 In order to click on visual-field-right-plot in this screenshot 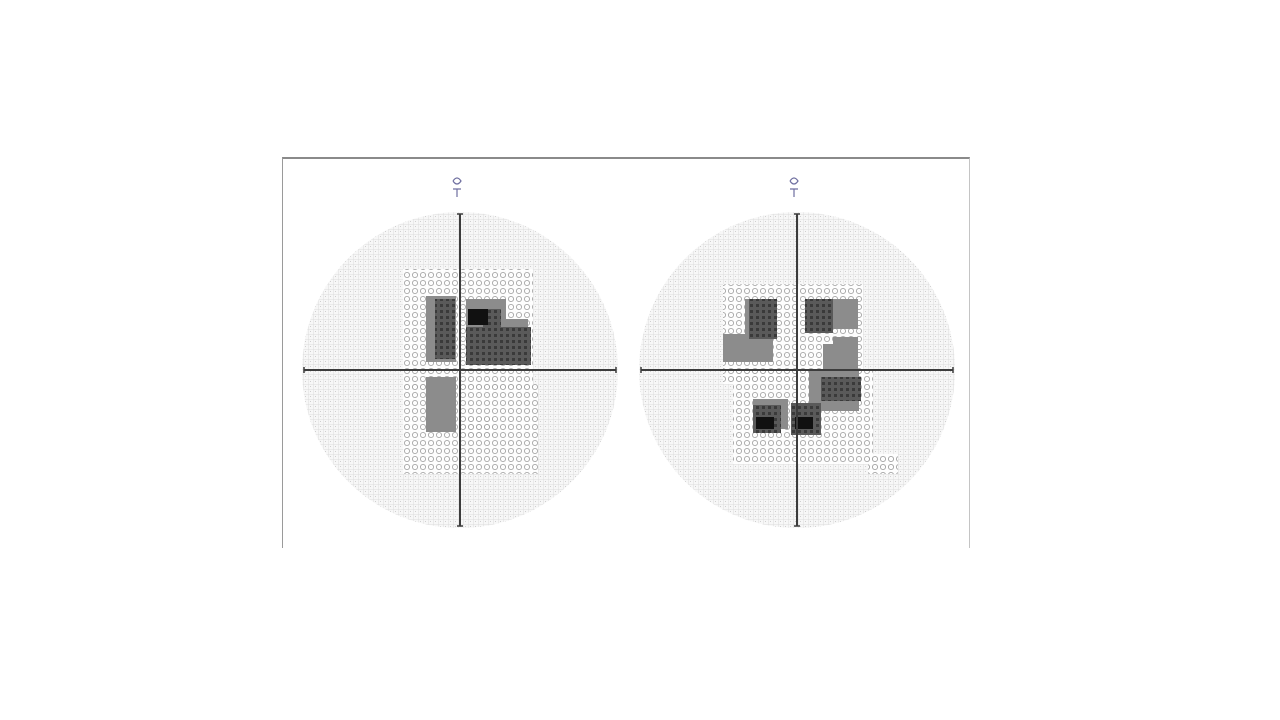, I will do `click(793, 353)`.